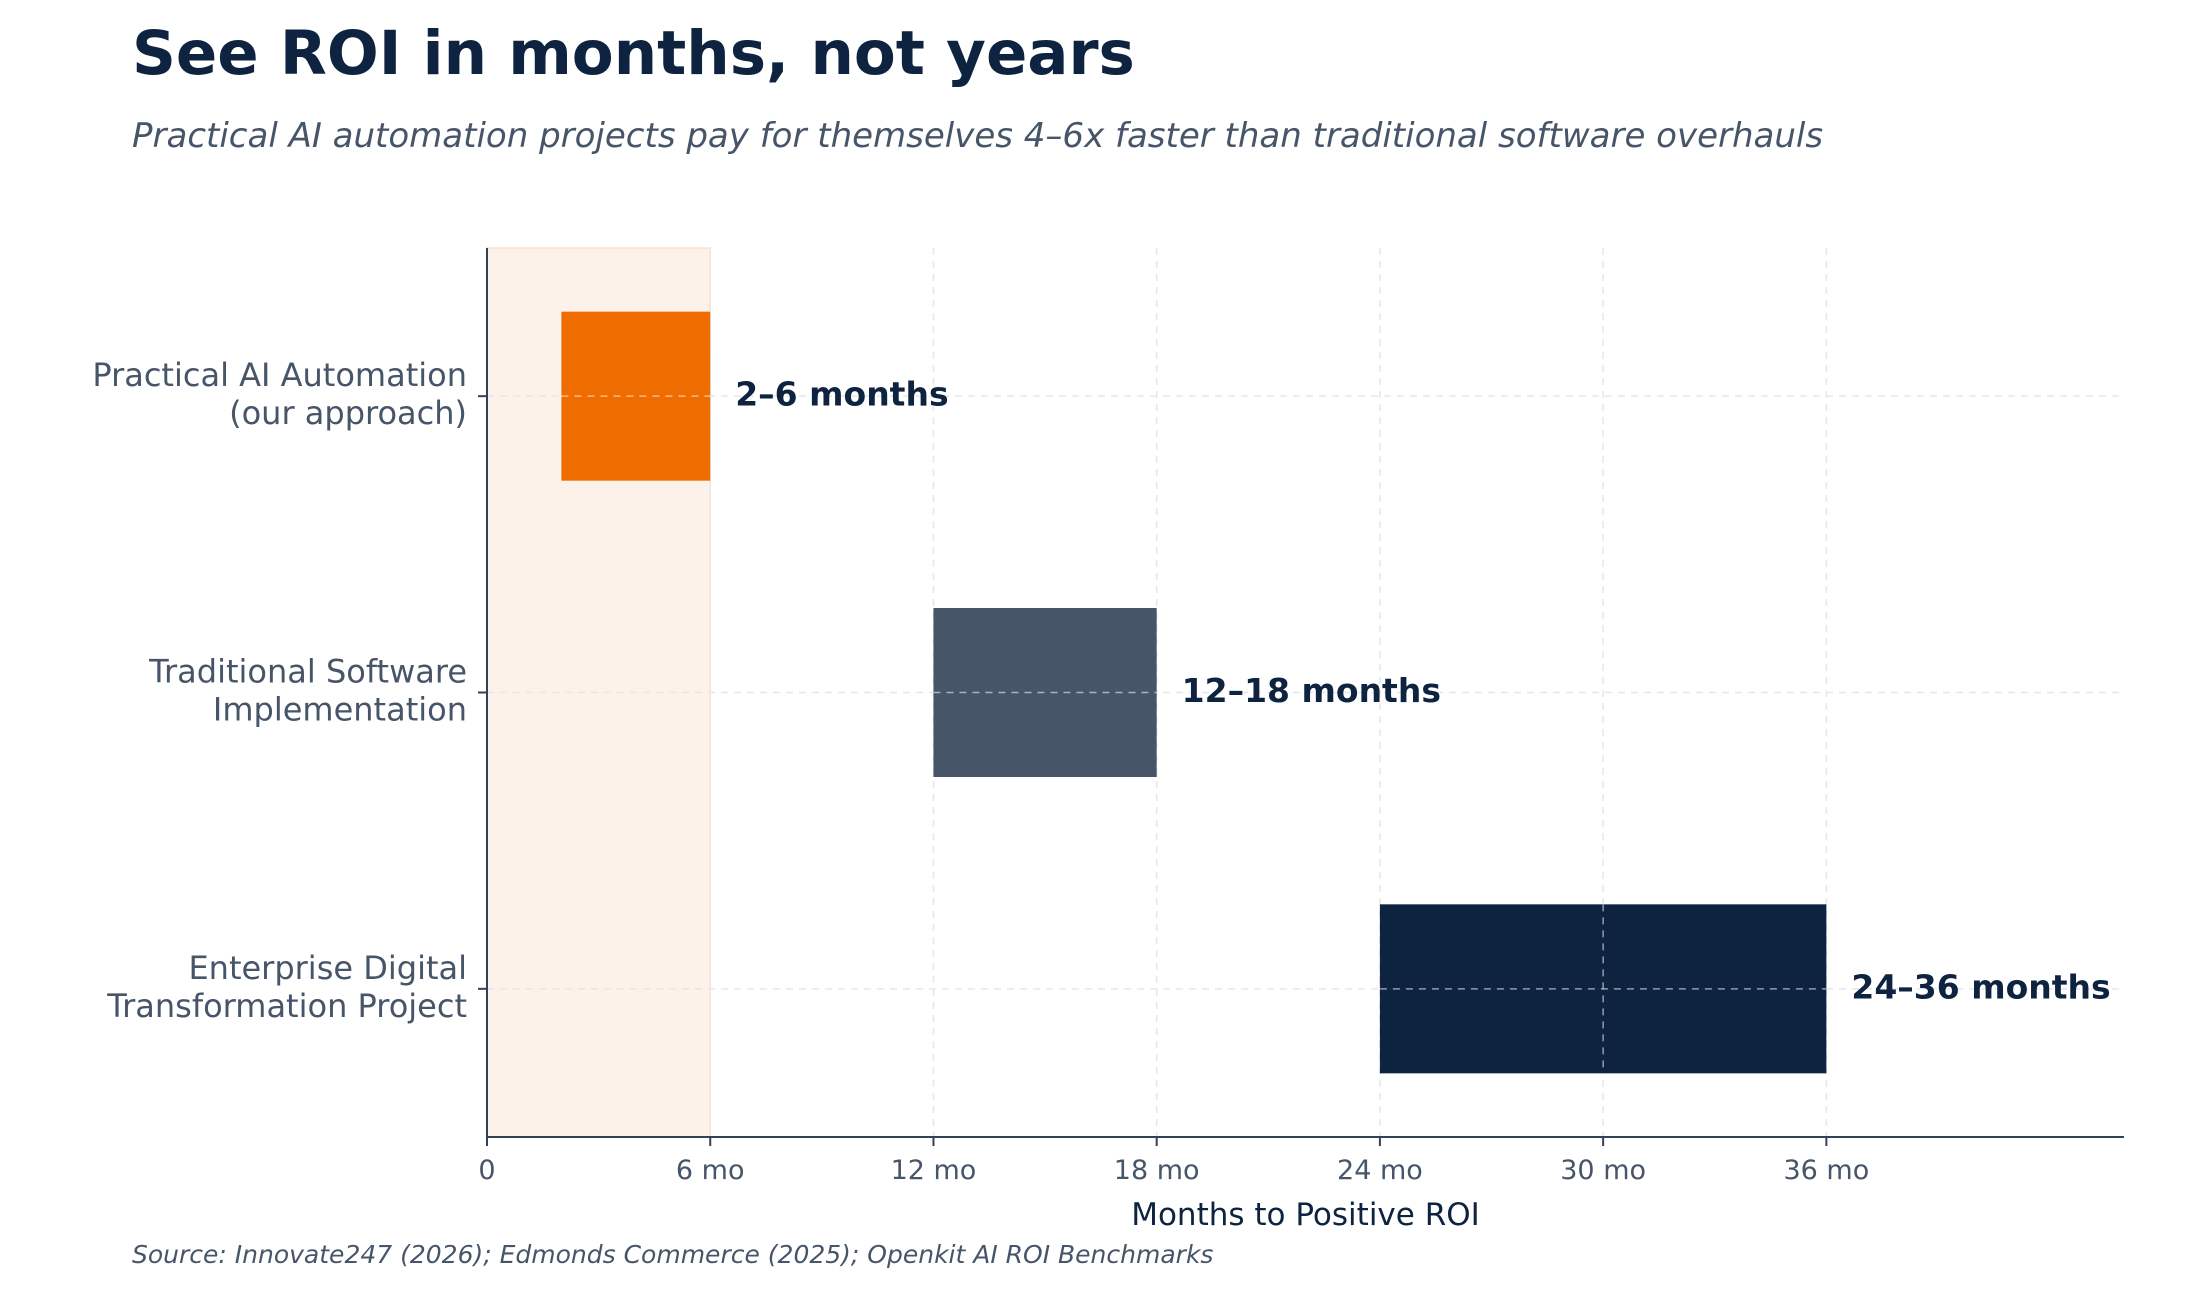 The height and width of the screenshot is (1300, 2200). What do you see at coordinates (841, 394) in the screenshot?
I see `data-label: 2–6 months` at bounding box center [841, 394].